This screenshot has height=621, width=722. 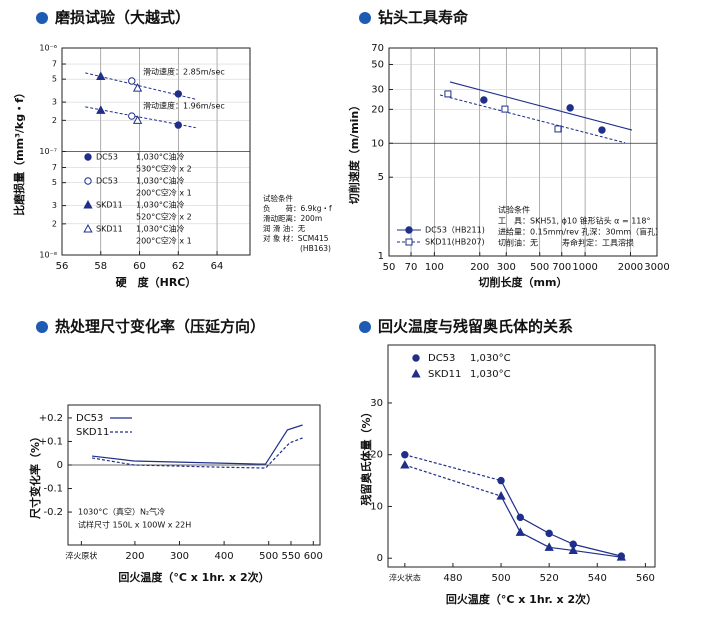 I want to click on annotation: 试样尺寸 150L x 100W x 22H, so click(x=134, y=525).